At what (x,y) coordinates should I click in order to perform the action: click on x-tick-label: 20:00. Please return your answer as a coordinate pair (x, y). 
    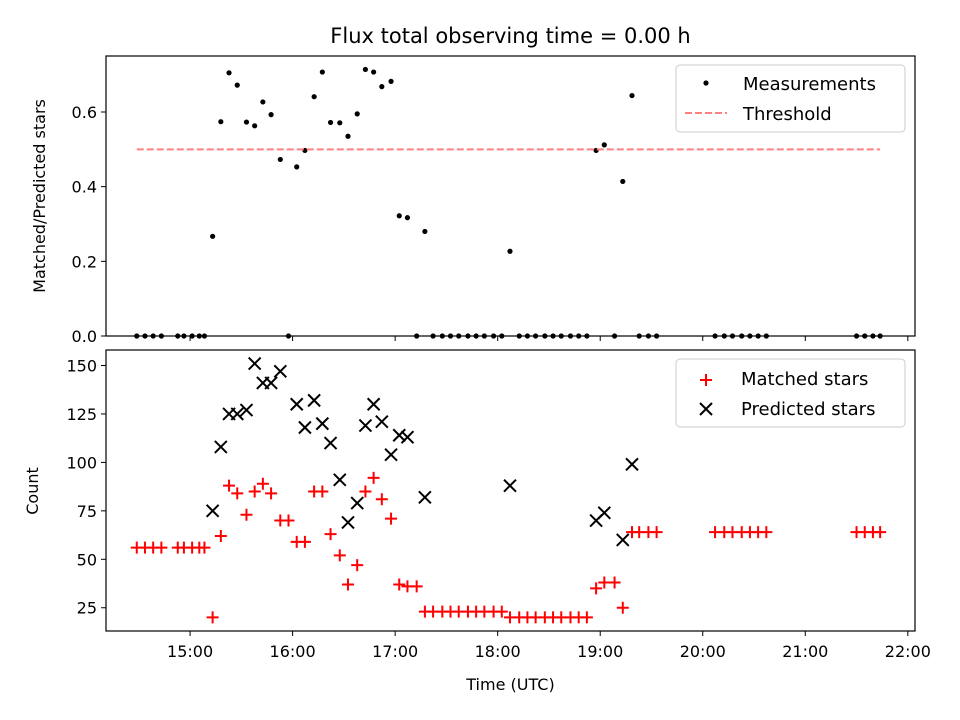
    Looking at the image, I should click on (703, 651).